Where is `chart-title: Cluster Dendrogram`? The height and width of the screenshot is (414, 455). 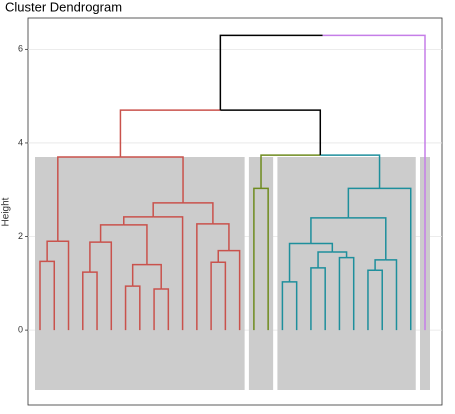 chart-title: Cluster Dendrogram is located at coordinates (63, 7).